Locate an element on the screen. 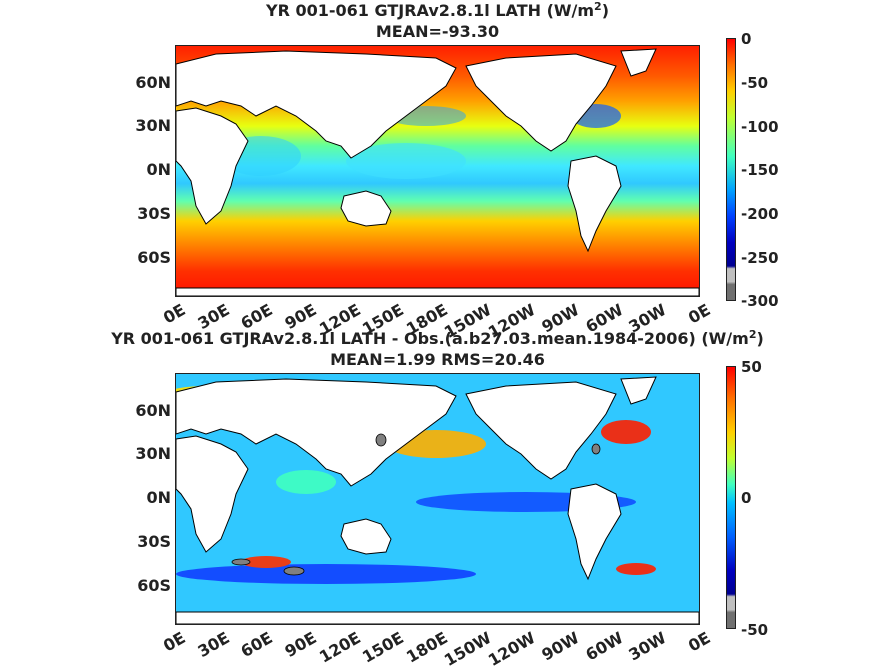  panel2-southern-neg is located at coordinates (326, 574).